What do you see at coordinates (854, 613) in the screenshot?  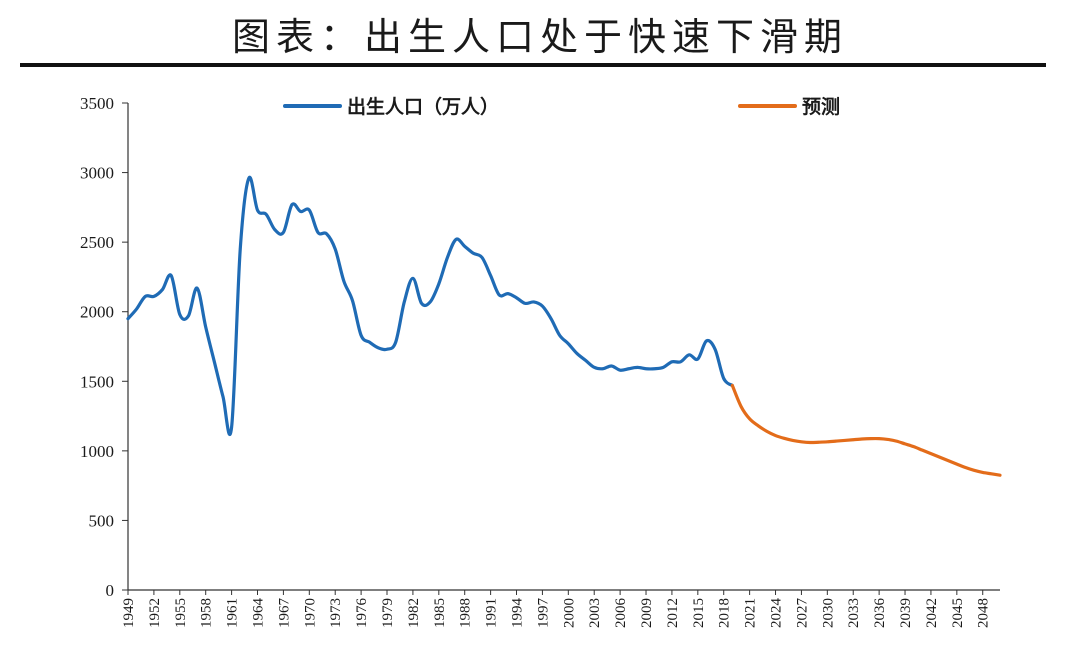 I see `x-tick-label: 2033` at bounding box center [854, 613].